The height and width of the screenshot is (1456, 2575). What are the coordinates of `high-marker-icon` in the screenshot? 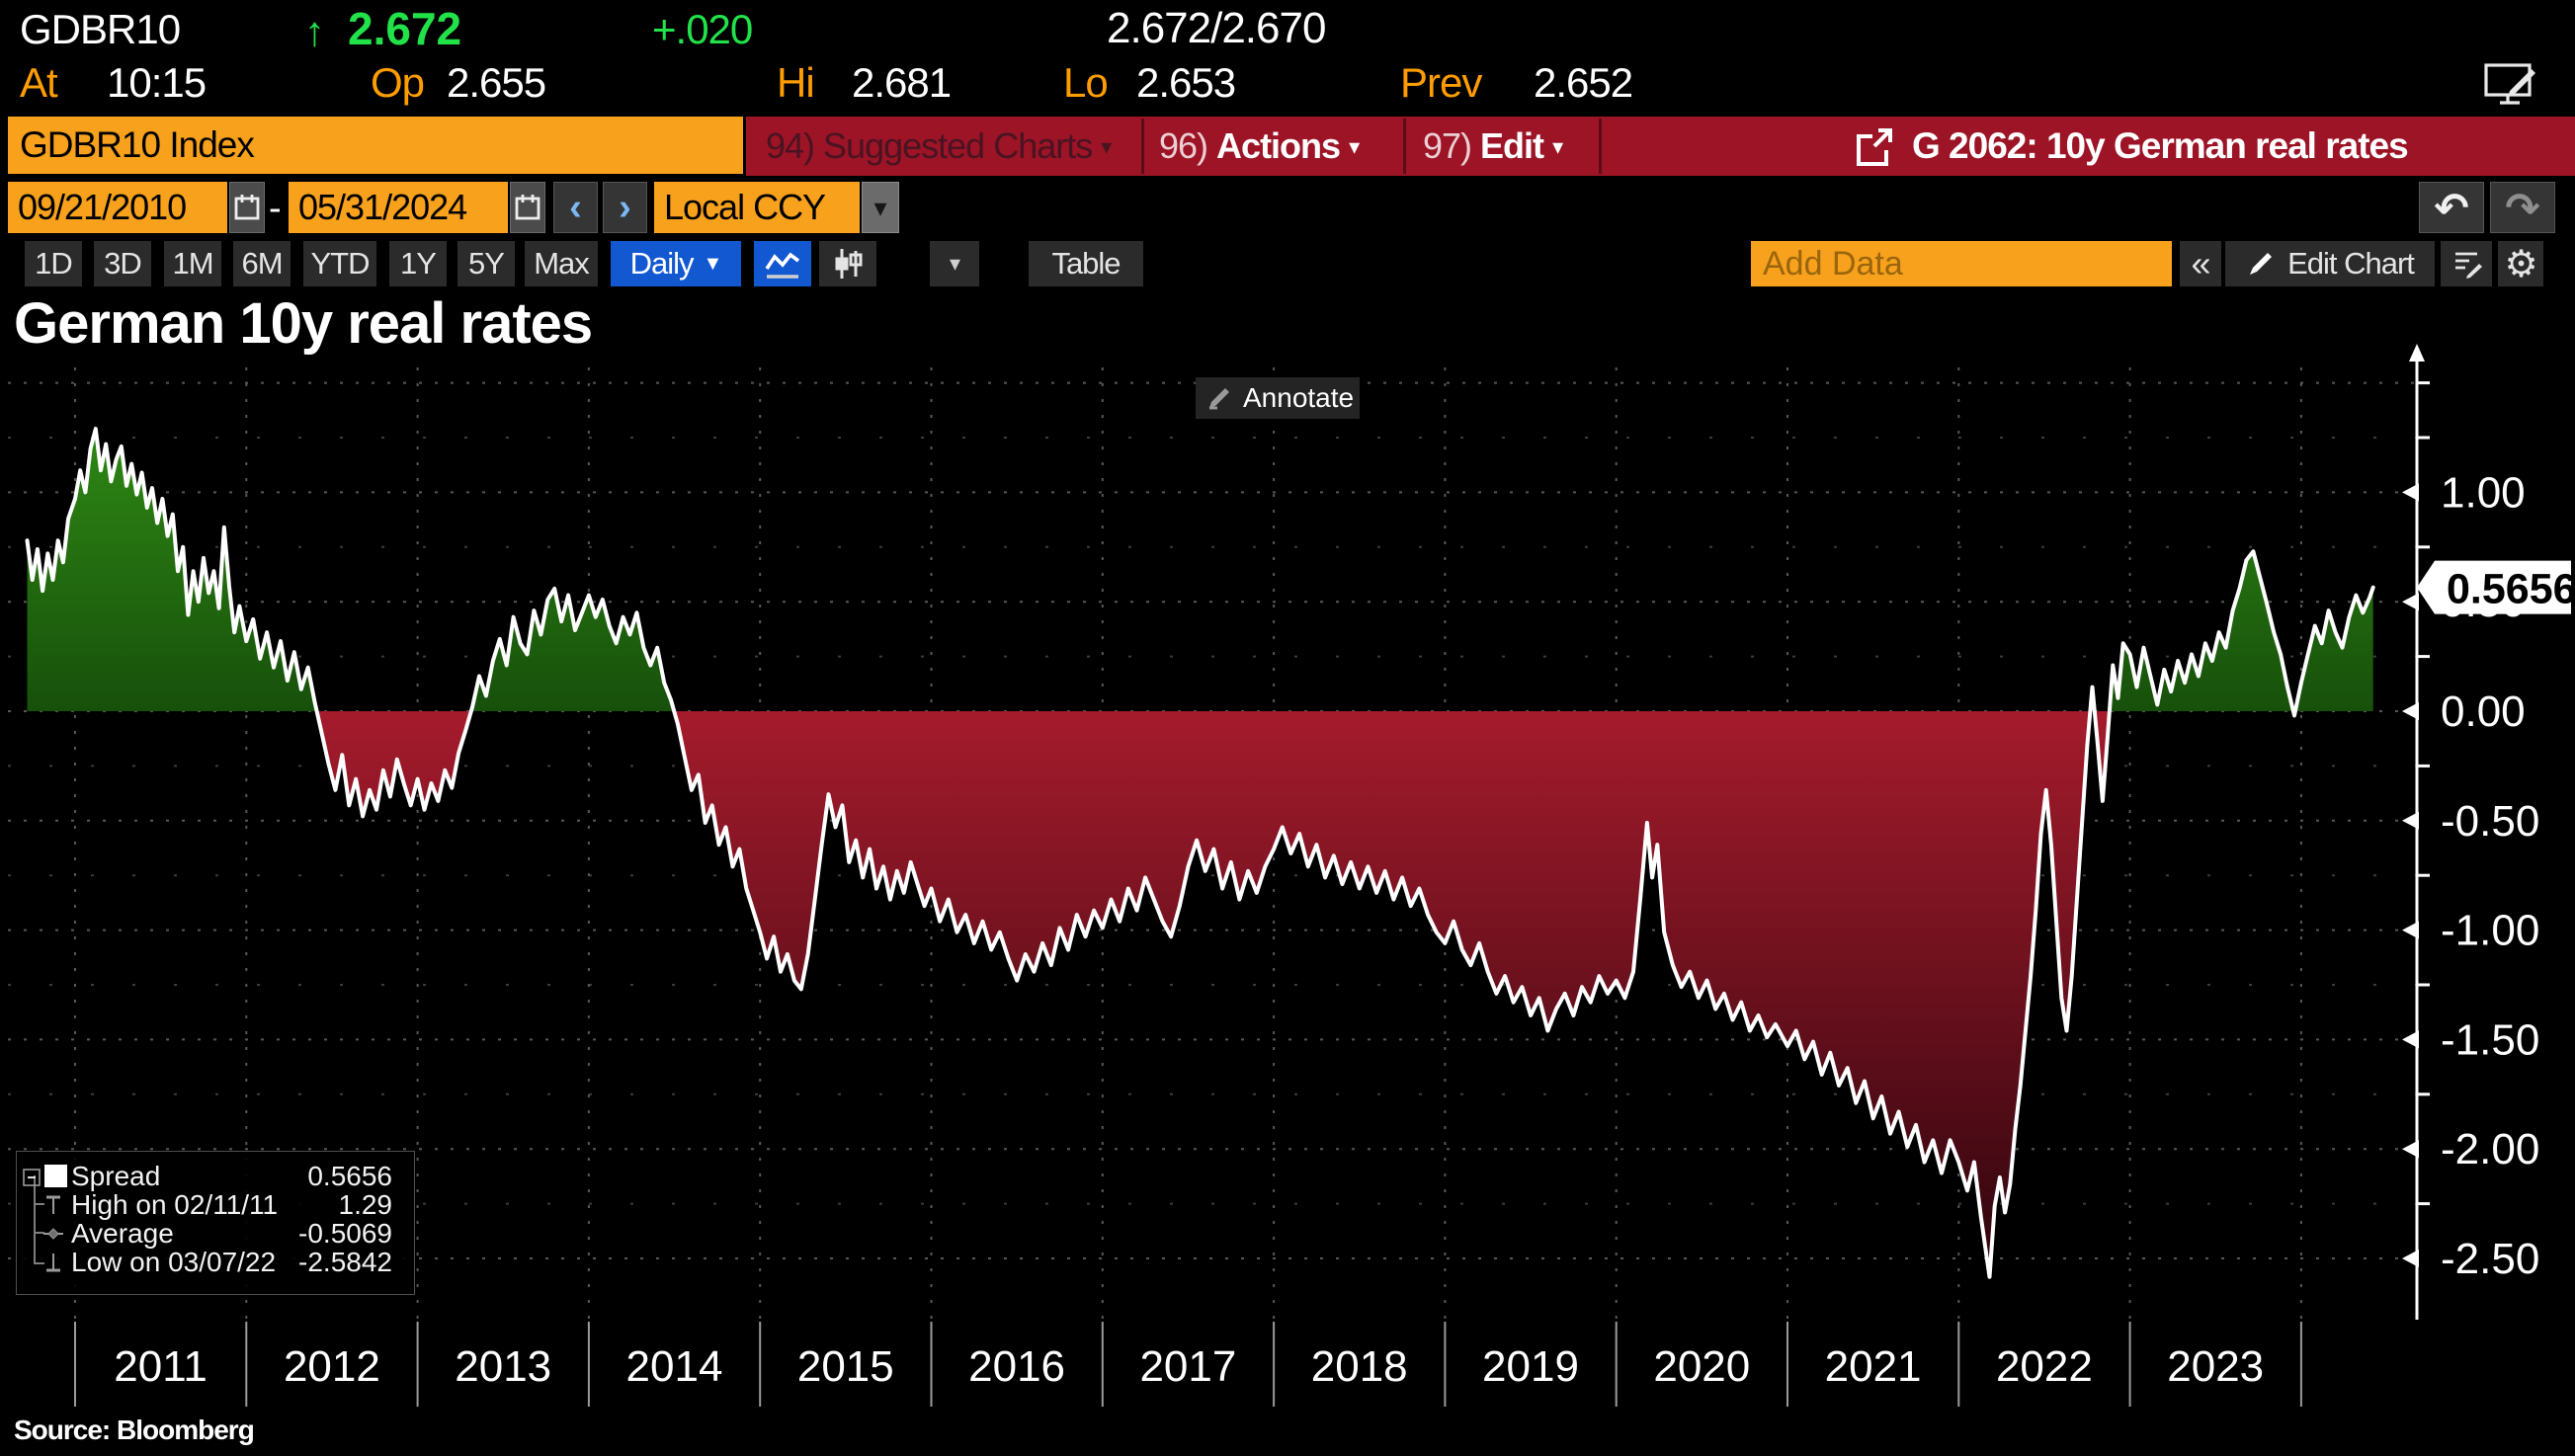 It's located at (53, 1204).